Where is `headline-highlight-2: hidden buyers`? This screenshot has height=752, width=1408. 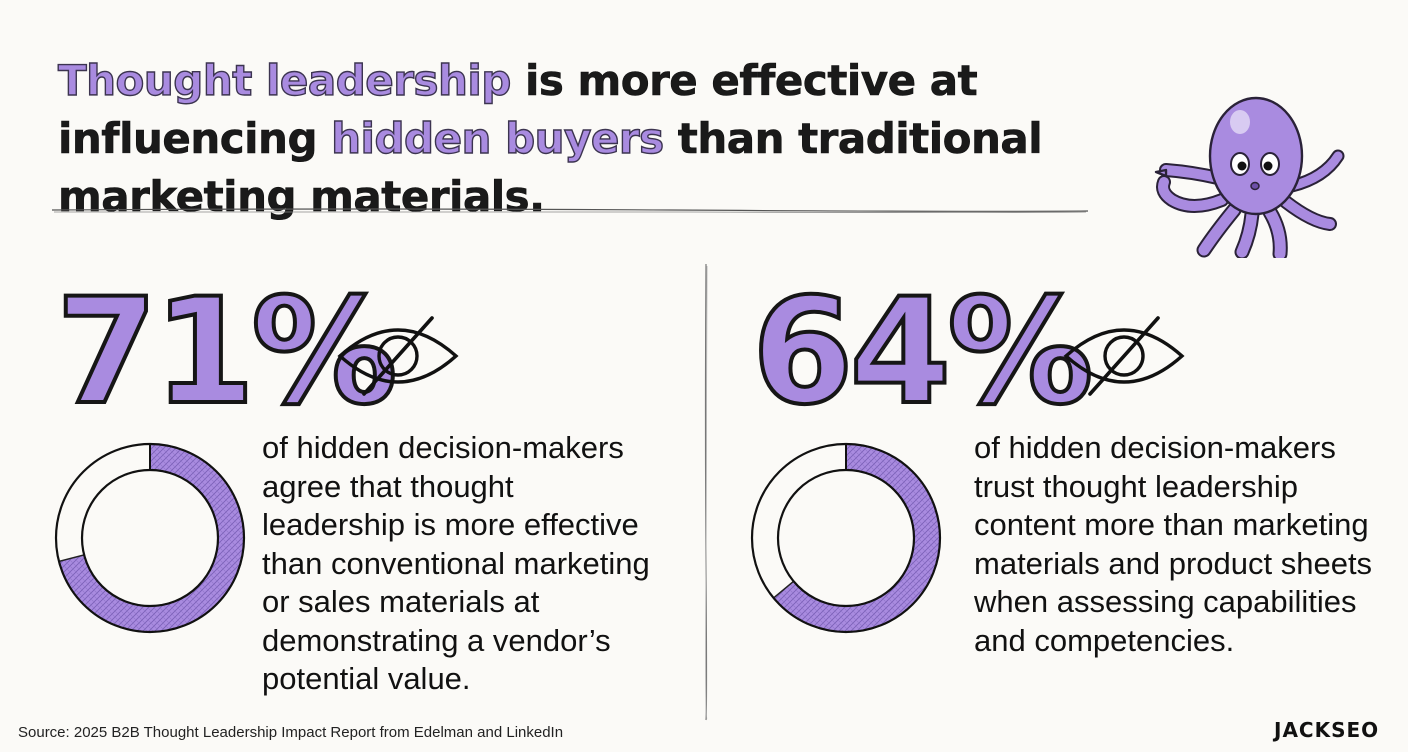 headline-highlight-2: hidden buyers is located at coordinates (497, 138).